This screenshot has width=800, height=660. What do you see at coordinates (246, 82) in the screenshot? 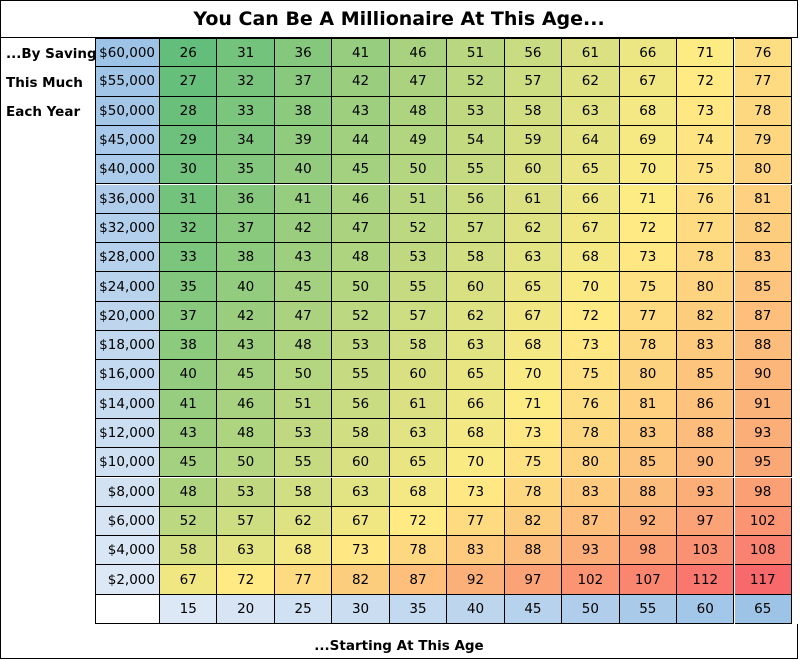
I see `table-cell: 32` at bounding box center [246, 82].